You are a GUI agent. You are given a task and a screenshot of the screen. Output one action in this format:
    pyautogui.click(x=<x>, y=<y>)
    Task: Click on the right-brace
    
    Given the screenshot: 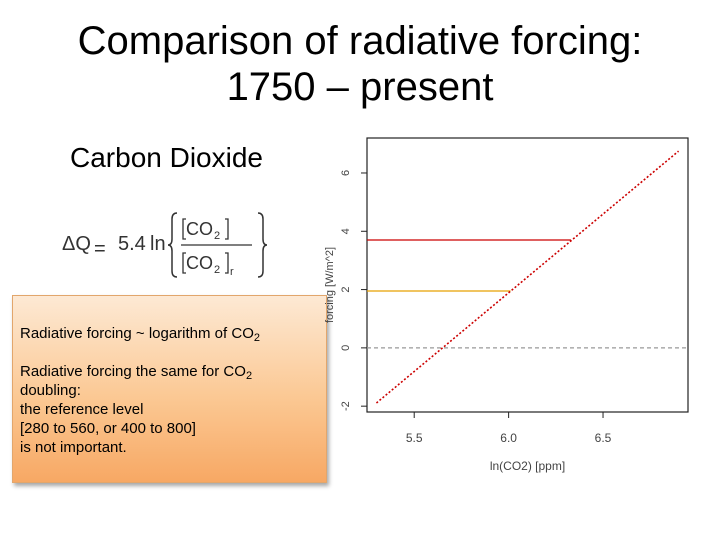 What is the action you would take?
    pyautogui.click(x=262, y=245)
    